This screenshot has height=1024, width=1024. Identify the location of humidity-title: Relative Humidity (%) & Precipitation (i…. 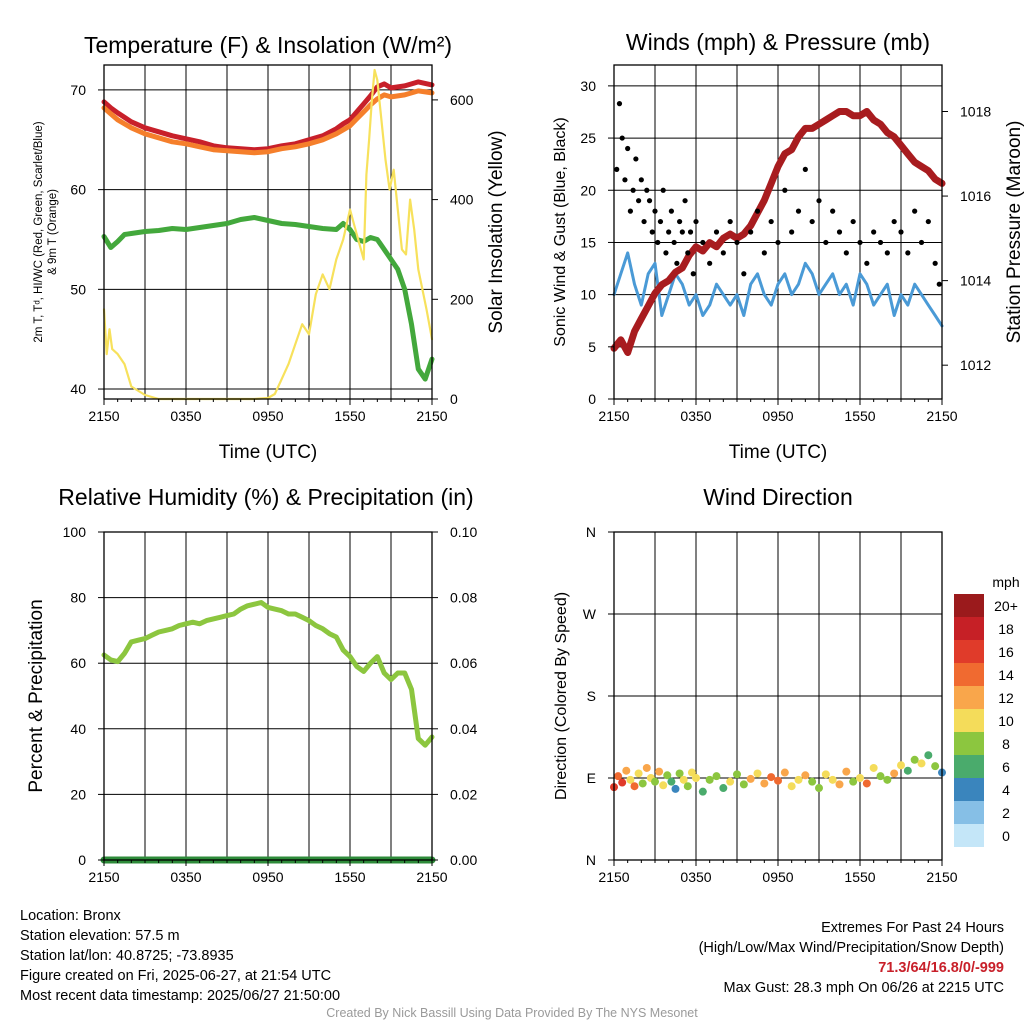
(265, 497).